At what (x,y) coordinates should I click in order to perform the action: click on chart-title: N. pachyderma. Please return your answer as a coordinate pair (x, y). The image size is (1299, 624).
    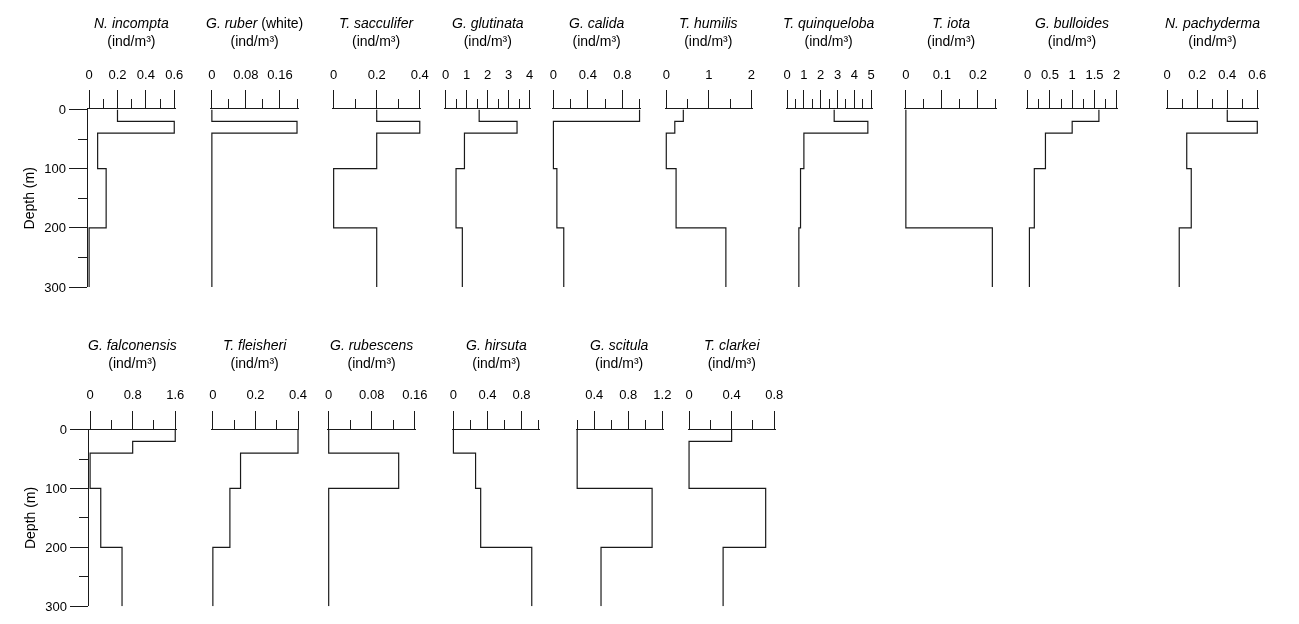
    Looking at the image, I should click on (1213, 23).